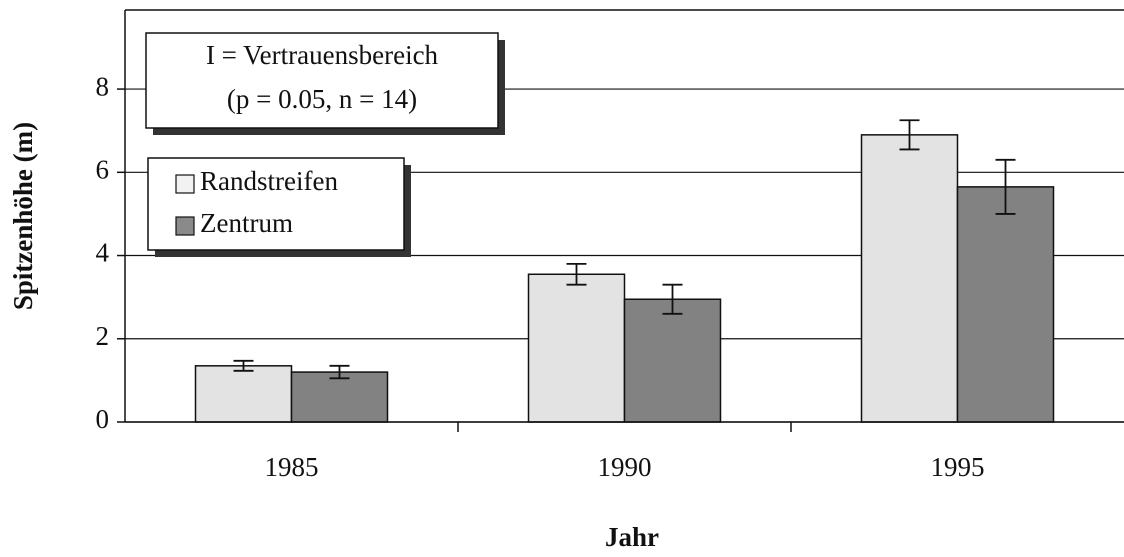 The height and width of the screenshot is (557, 1124). Describe the element at coordinates (103, 253) in the screenshot. I see `y-tick-label: 4` at that location.